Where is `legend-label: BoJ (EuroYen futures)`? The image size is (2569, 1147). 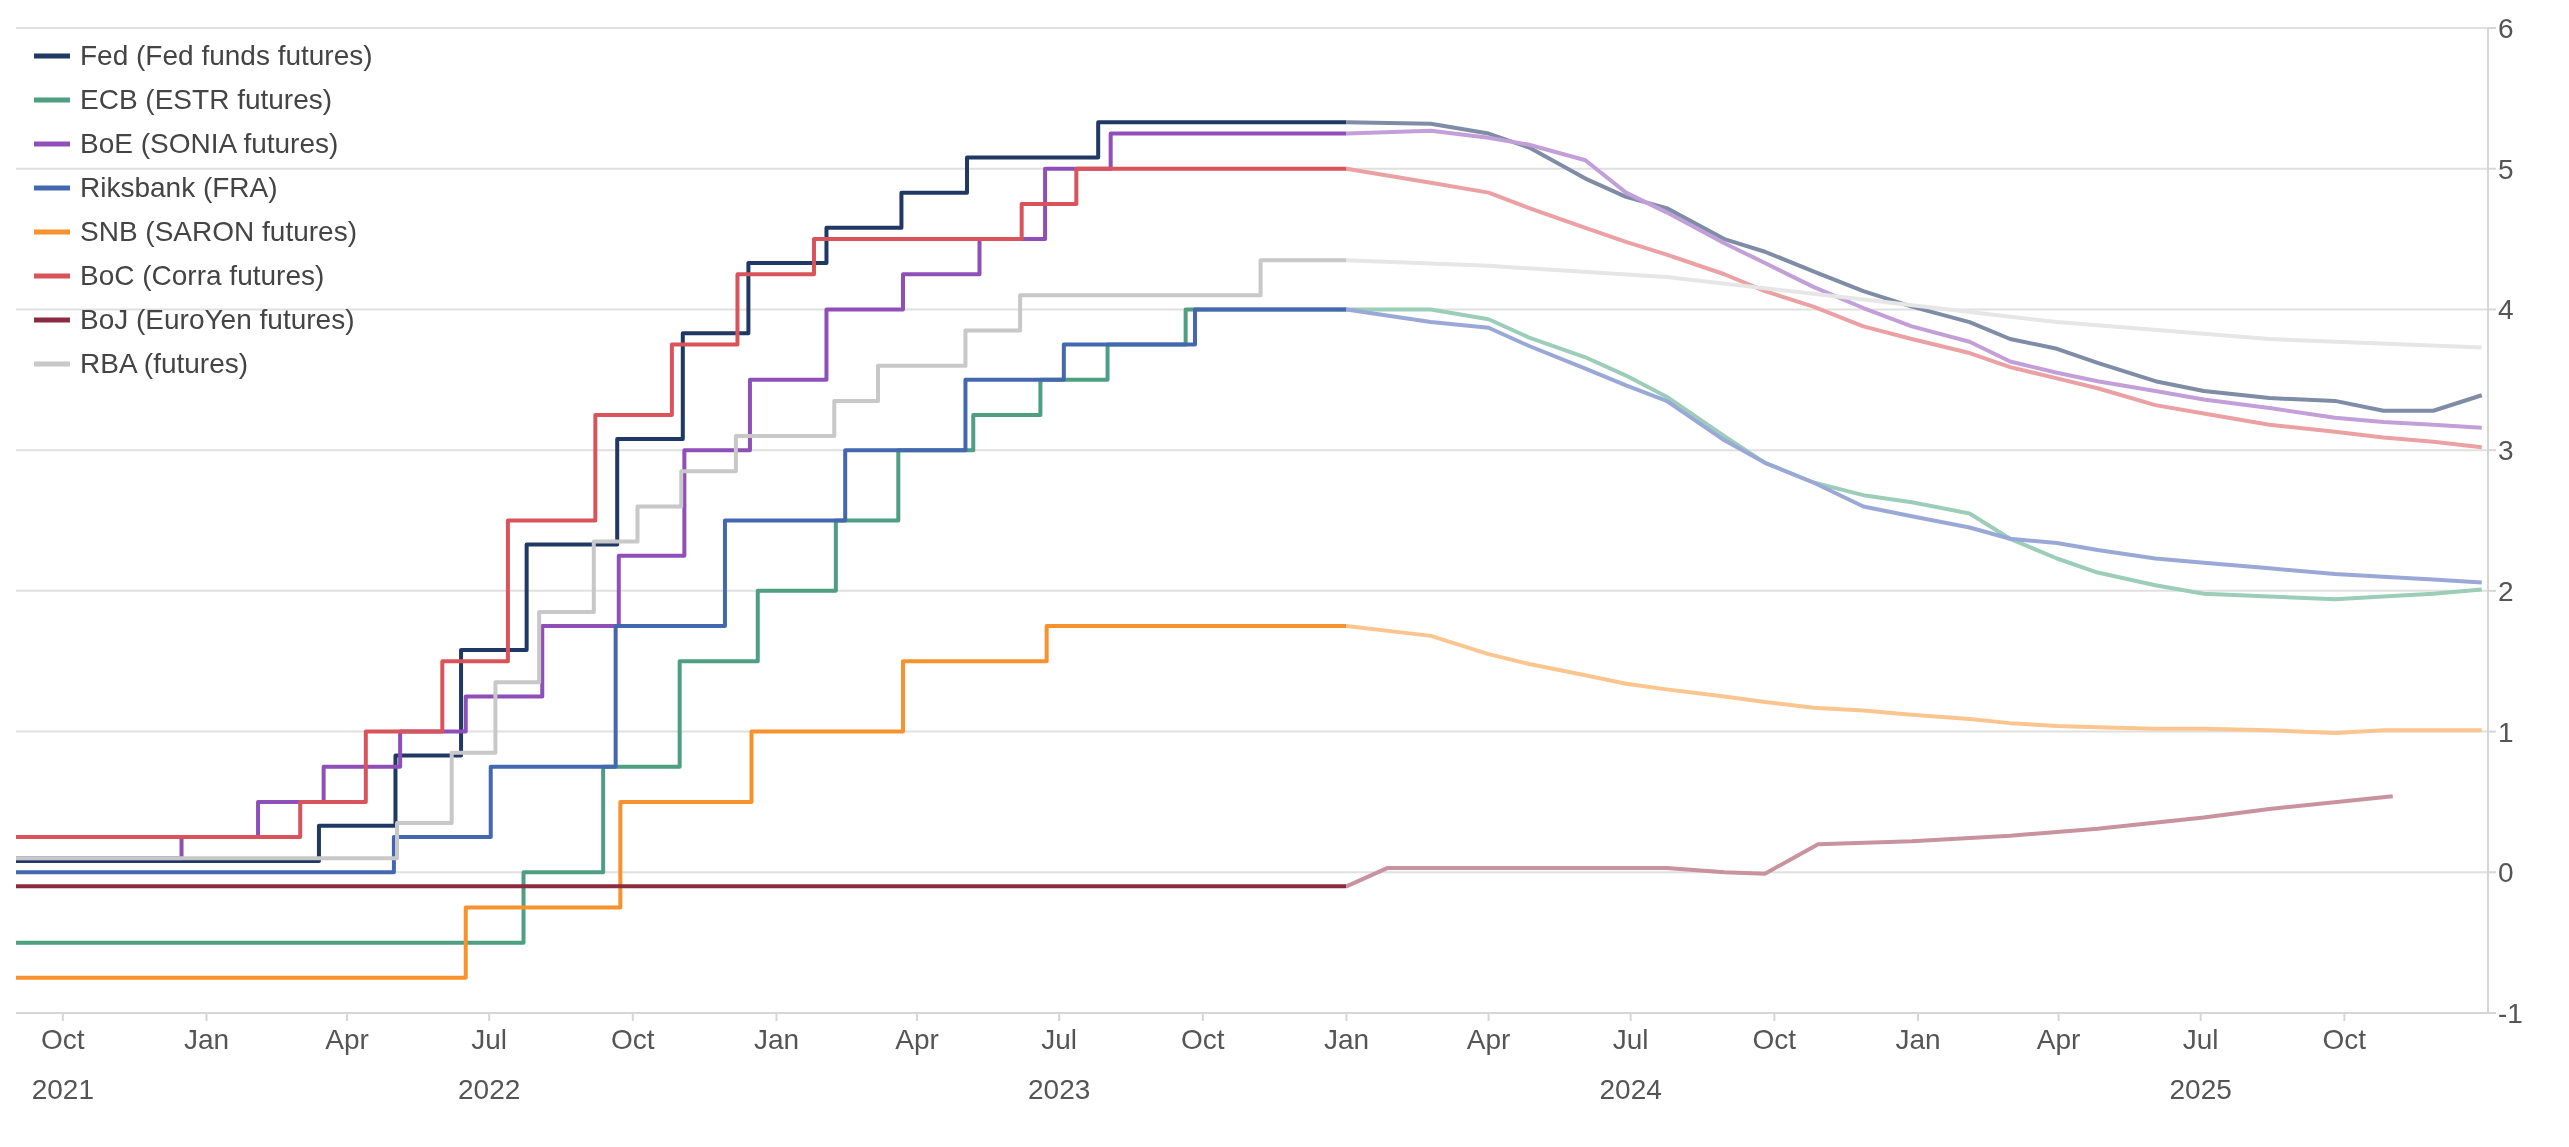 legend-label: BoJ (EuroYen futures) is located at coordinates (217, 320).